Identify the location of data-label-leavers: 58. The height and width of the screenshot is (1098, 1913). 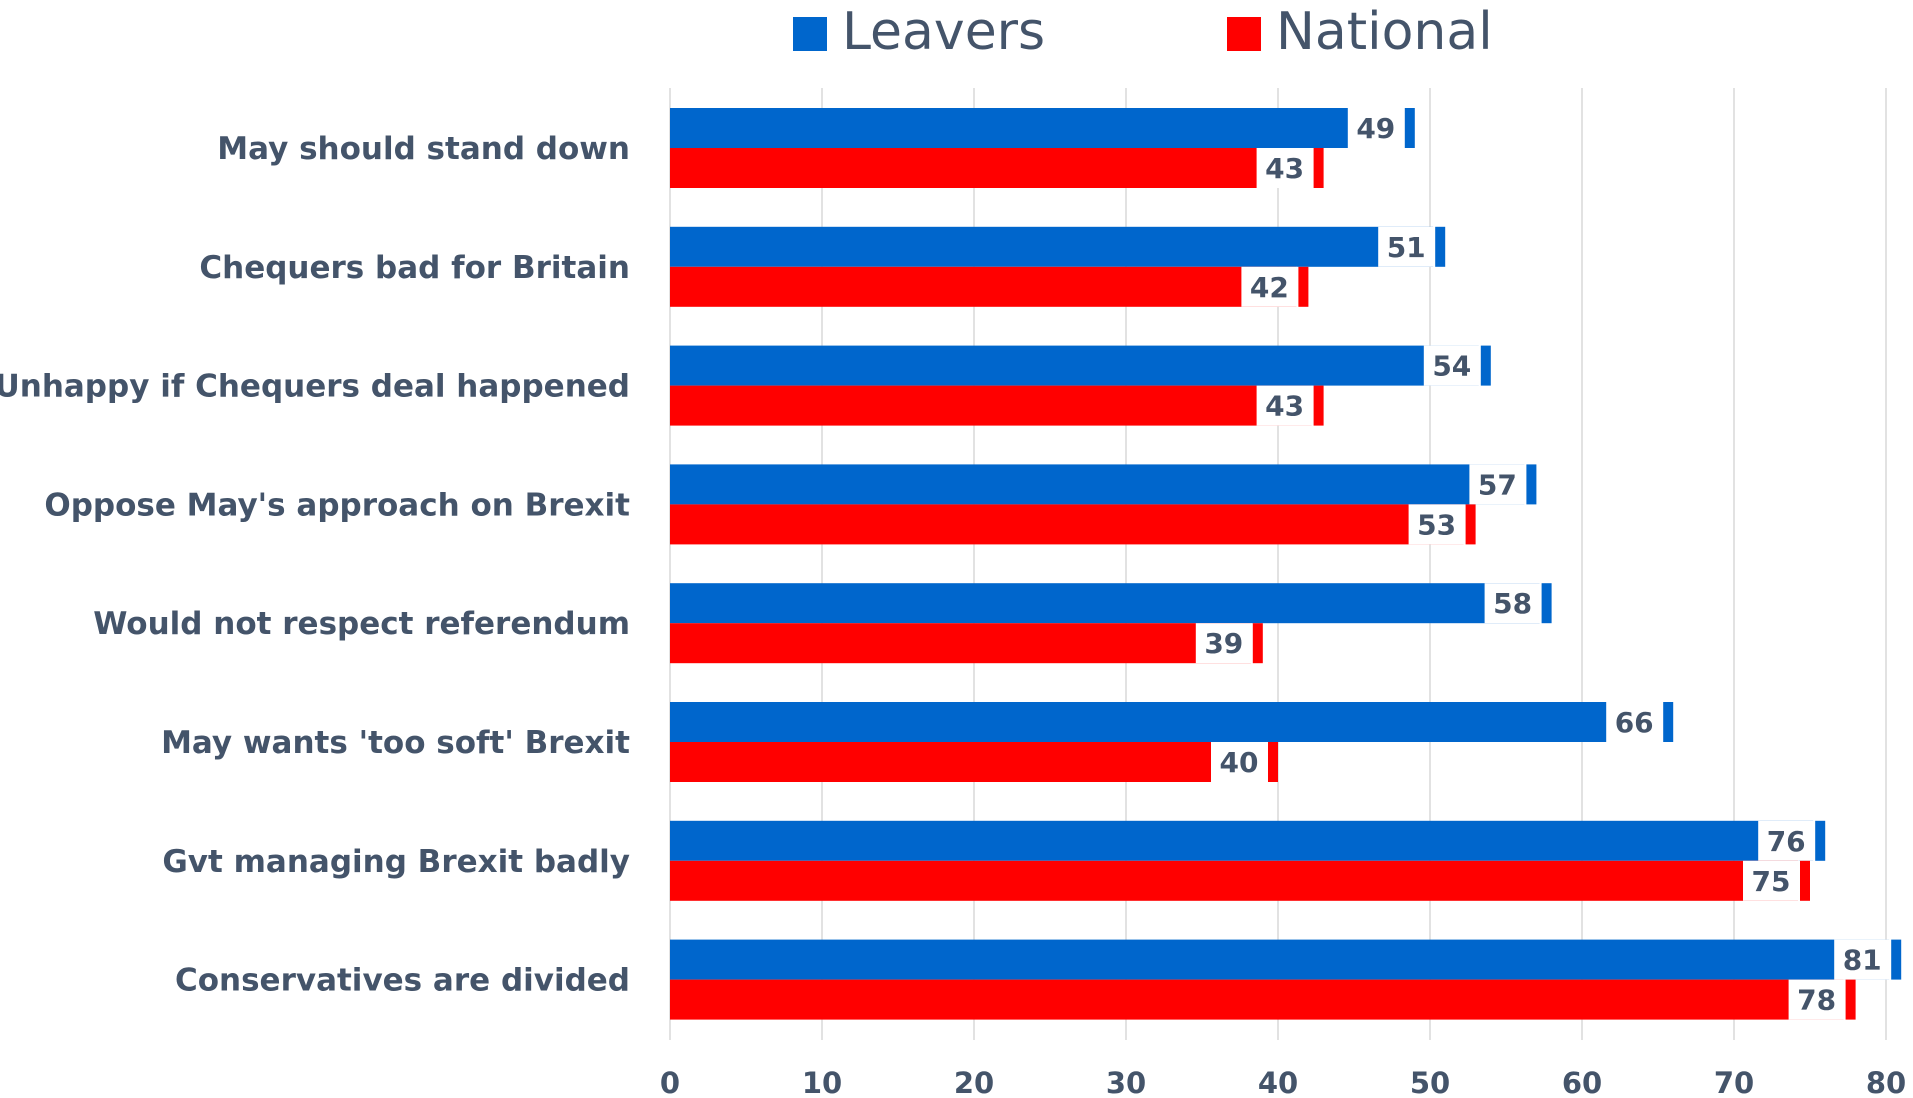
(1512, 603).